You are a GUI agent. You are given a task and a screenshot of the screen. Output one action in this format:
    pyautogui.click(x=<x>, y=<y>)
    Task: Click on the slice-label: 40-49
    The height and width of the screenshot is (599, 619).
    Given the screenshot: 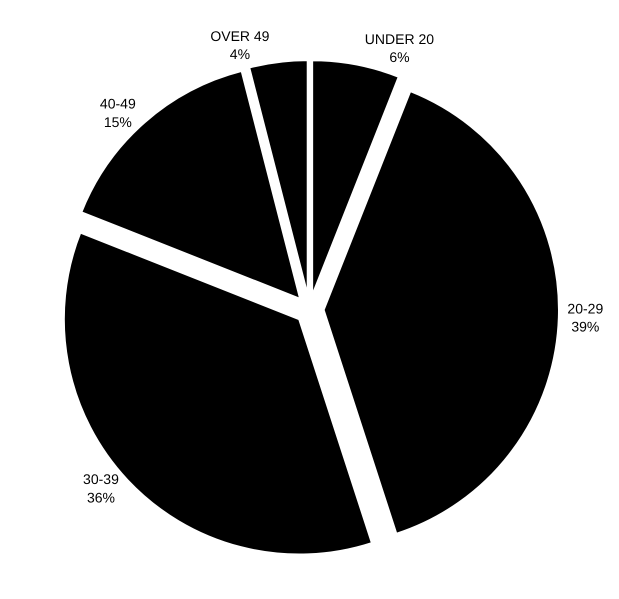 What is the action you would take?
    pyautogui.click(x=118, y=104)
    